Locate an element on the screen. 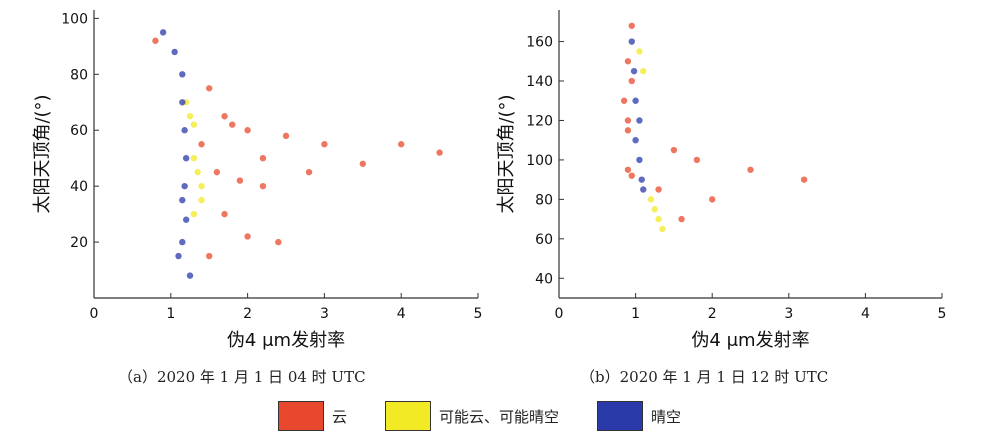 This screenshot has height=443, width=1000. legend-item-uncertain: 可能云、可能晴空 is located at coordinates (472, 416).